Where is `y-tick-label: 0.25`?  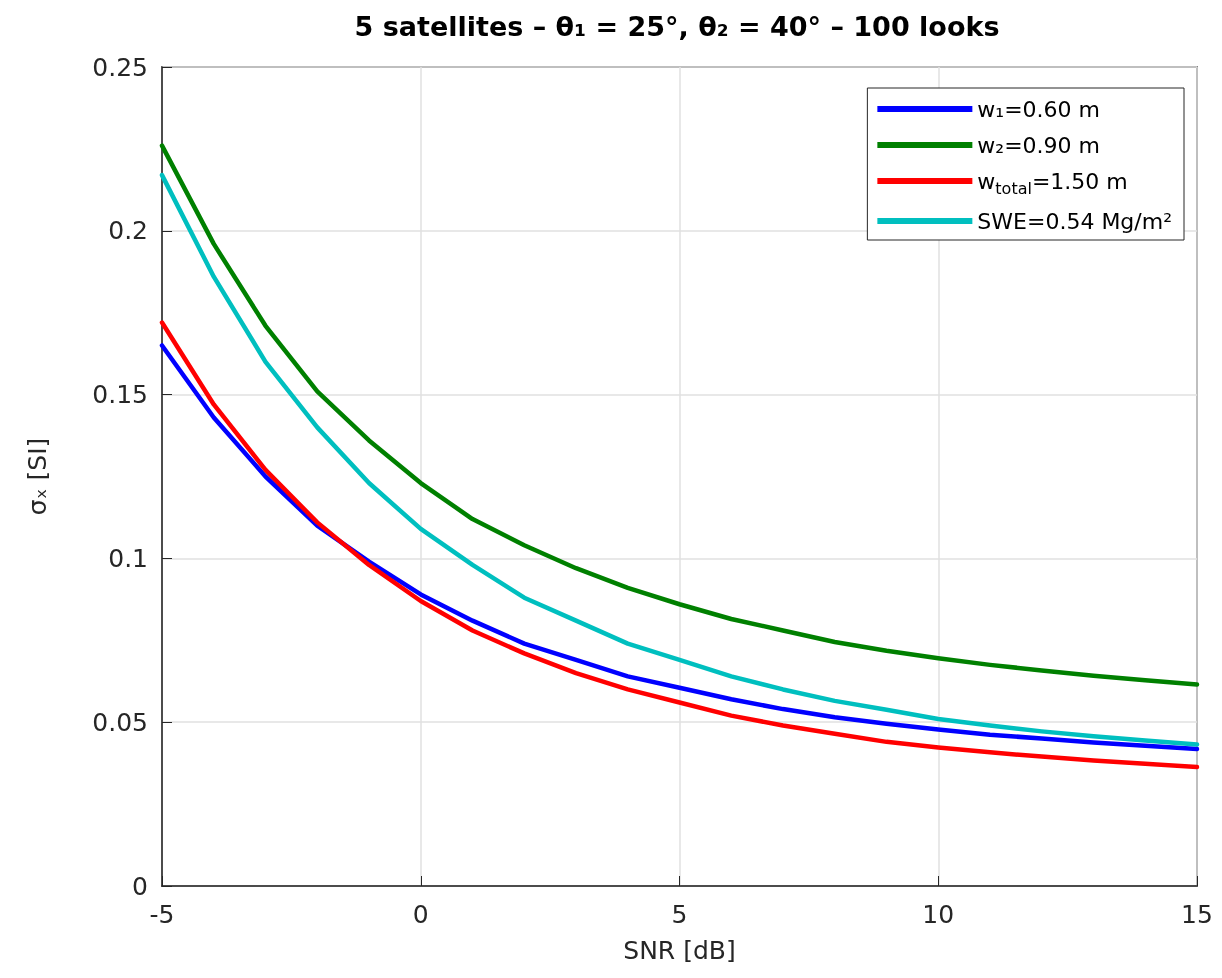 y-tick-label: 0.25 is located at coordinates (120, 67).